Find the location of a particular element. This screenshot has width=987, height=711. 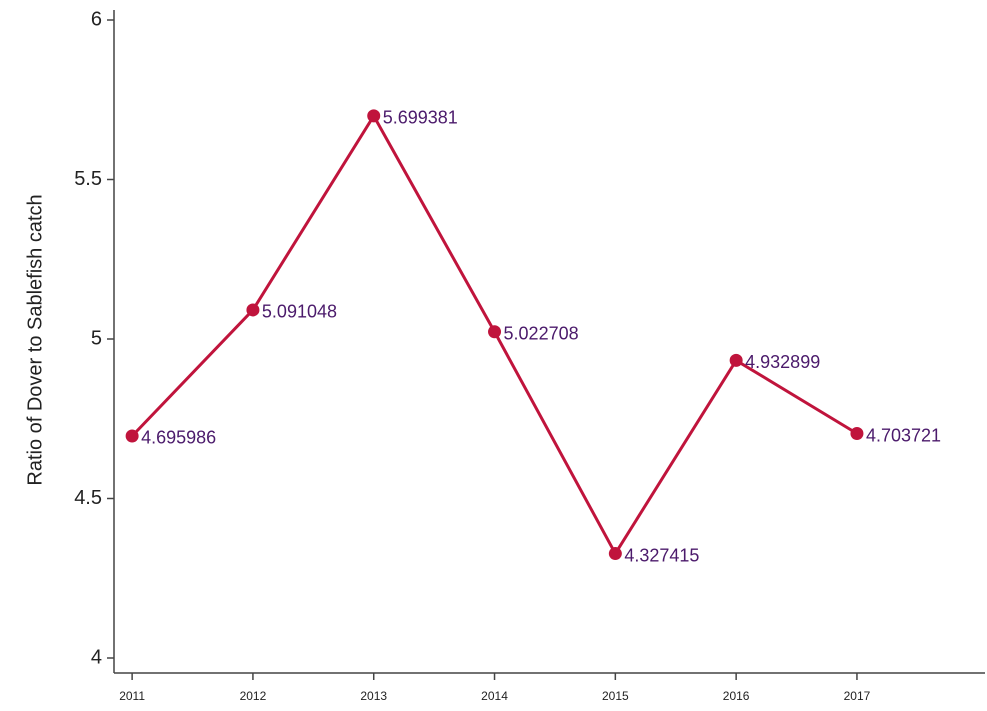

data-label: 4.327415 is located at coordinates (661, 555).